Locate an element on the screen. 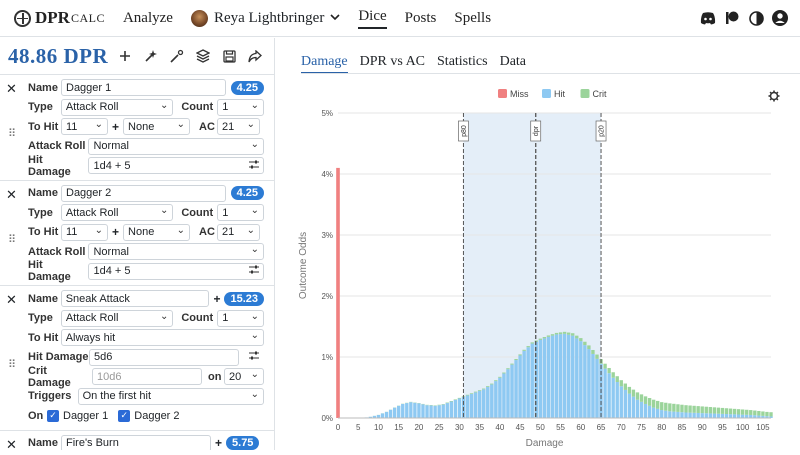  y-tick-label: 4% is located at coordinates (327, 174).